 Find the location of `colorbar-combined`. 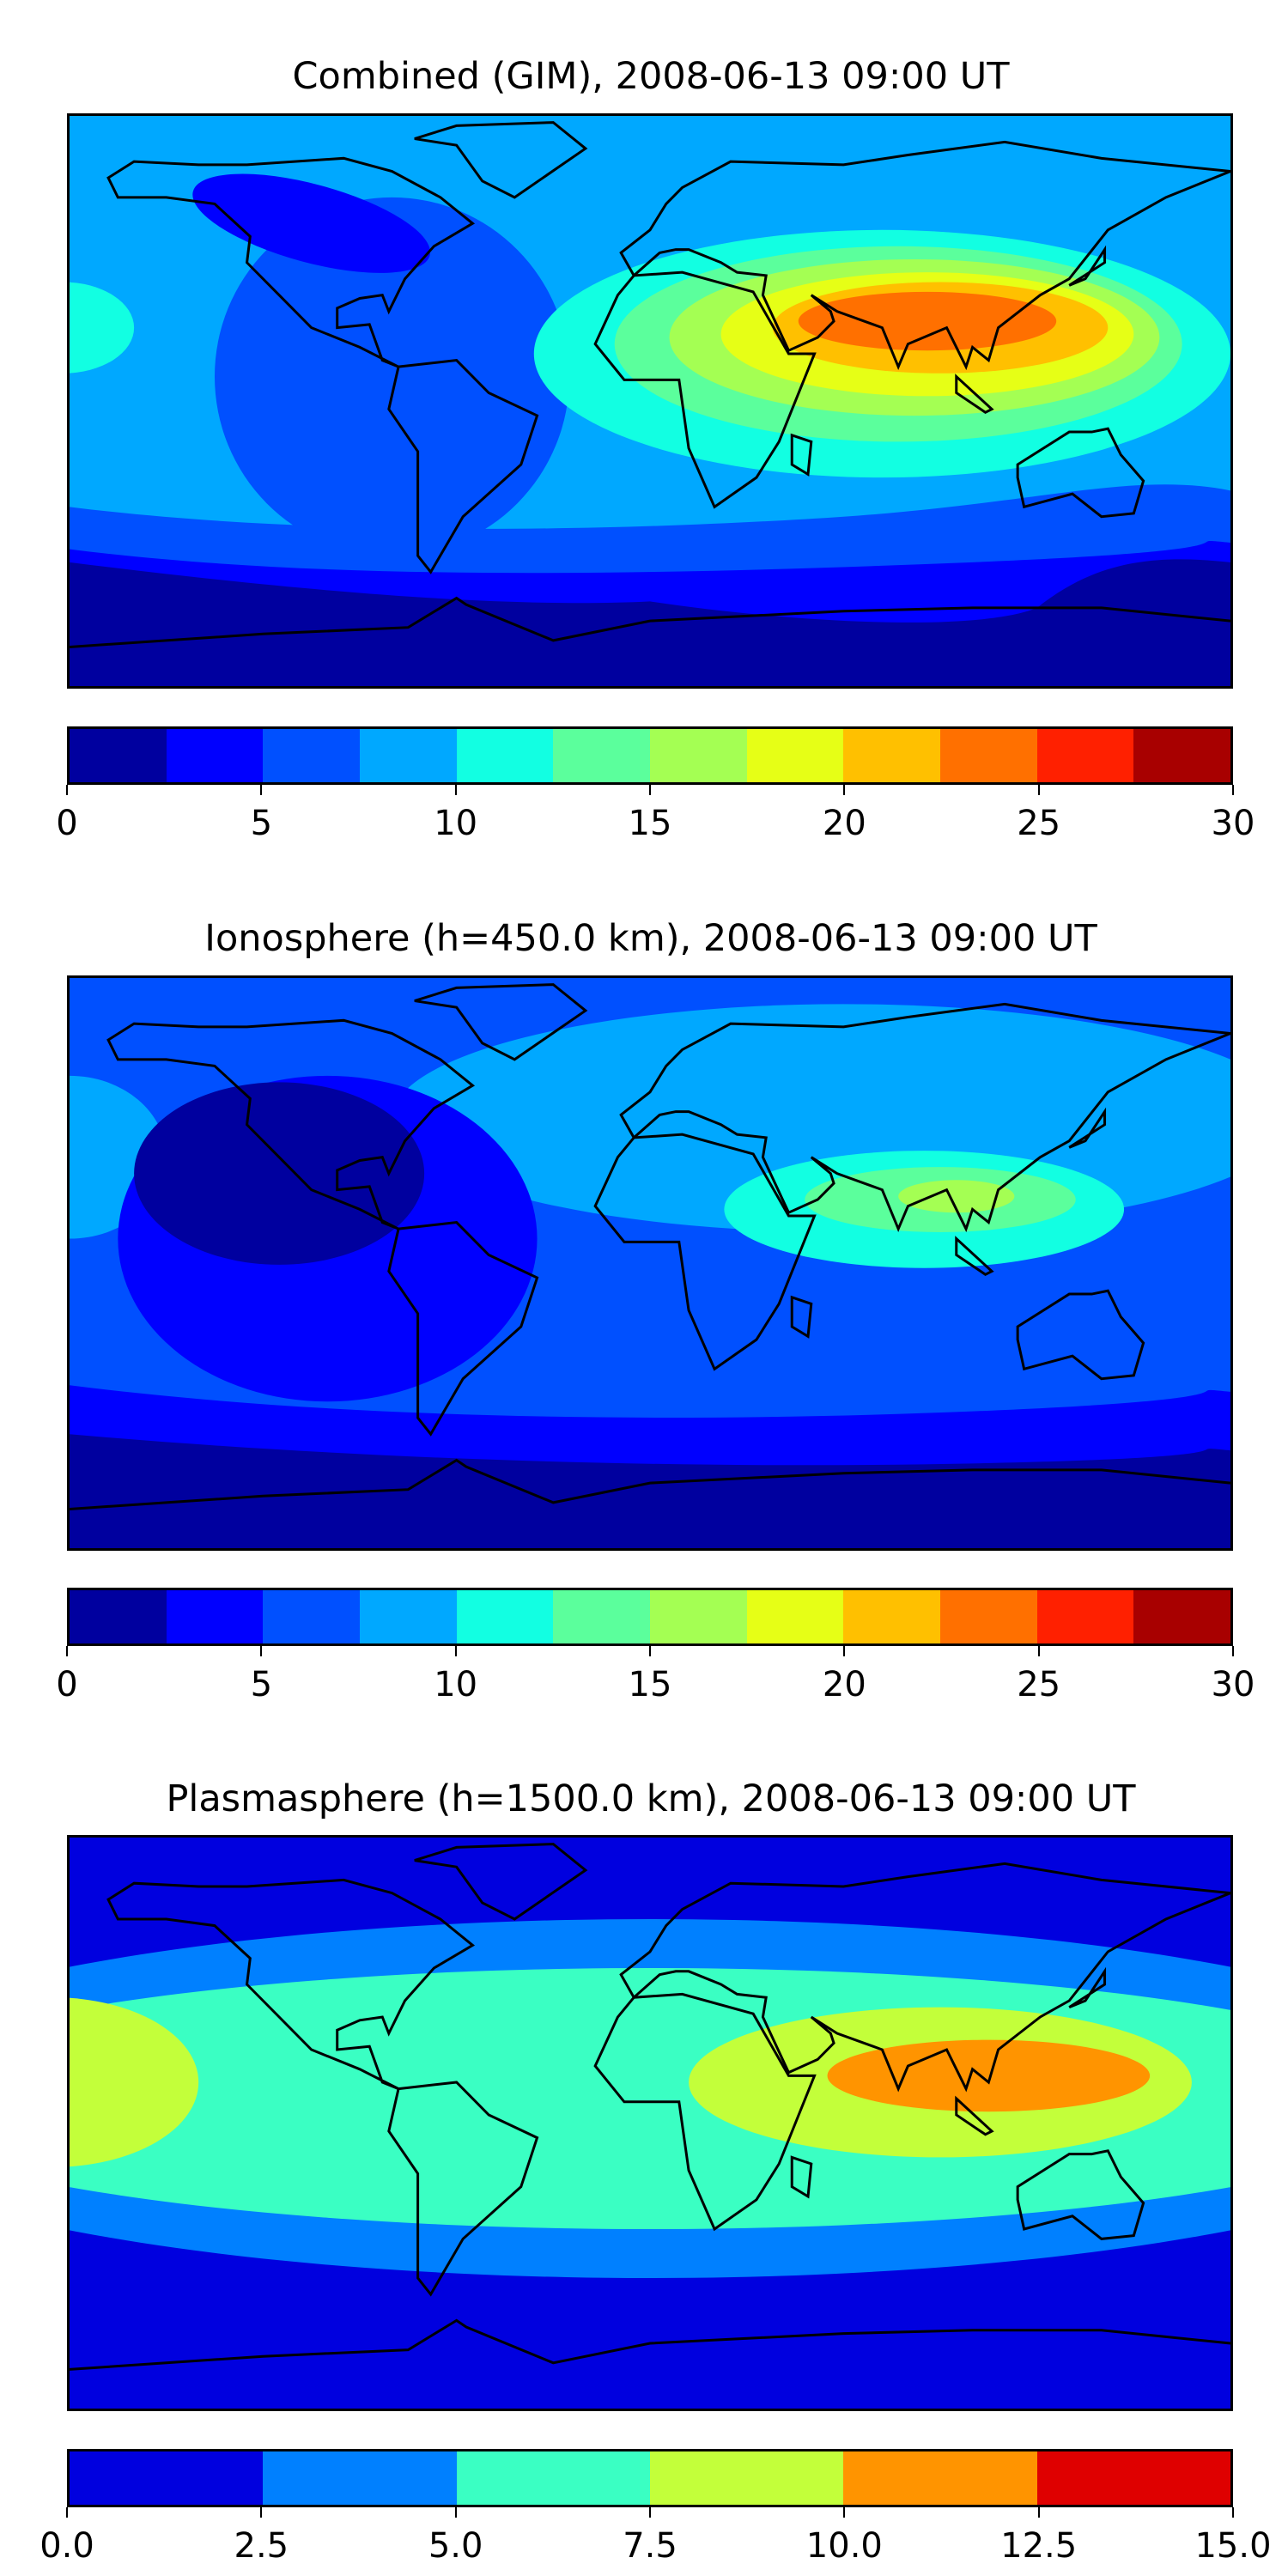

colorbar-combined is located at coordinates (650, 755).